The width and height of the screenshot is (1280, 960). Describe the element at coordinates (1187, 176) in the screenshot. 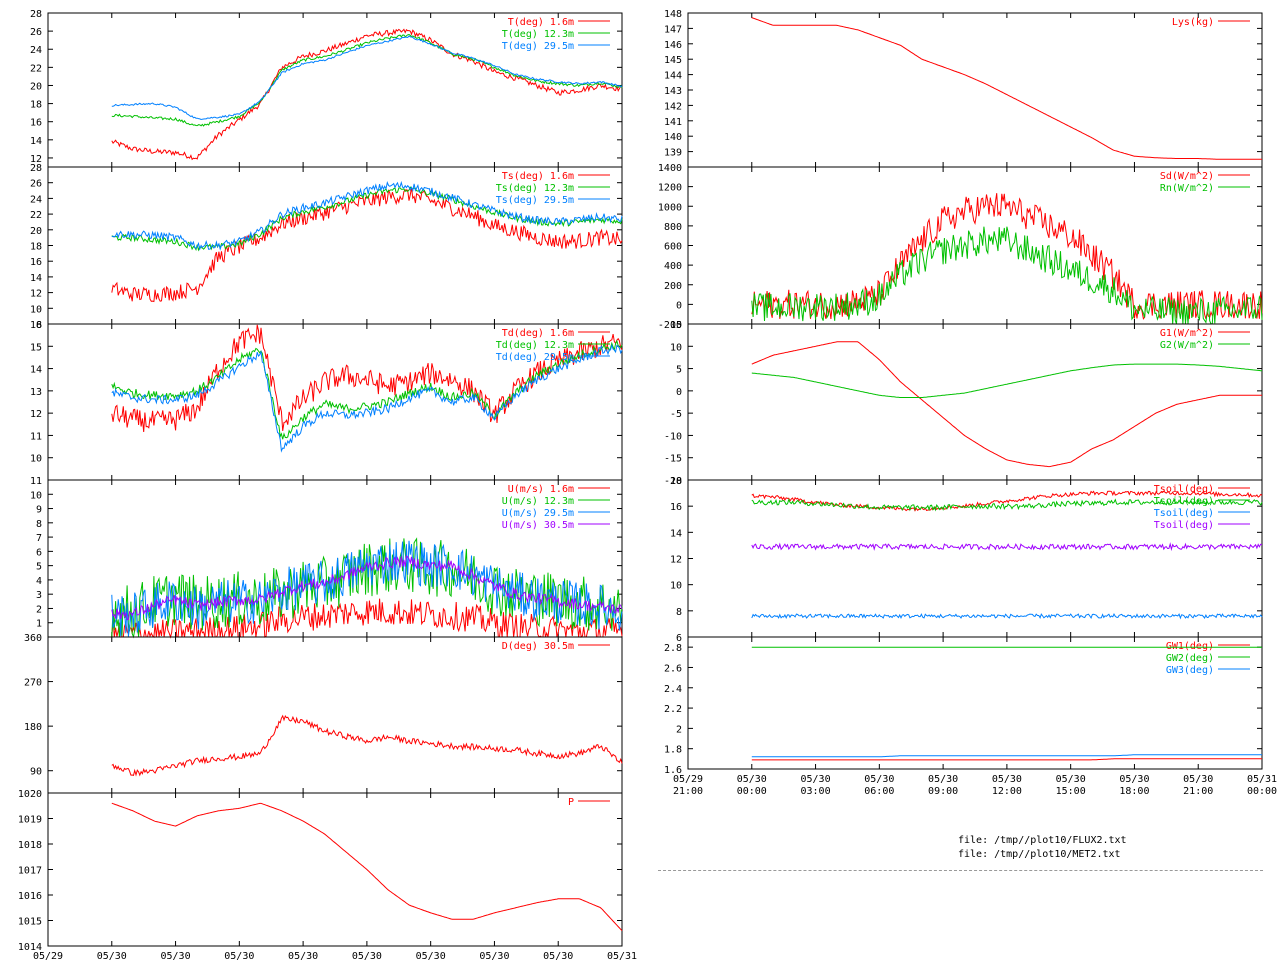

I see `legend-label: Sd(W/m^2)` at that location.